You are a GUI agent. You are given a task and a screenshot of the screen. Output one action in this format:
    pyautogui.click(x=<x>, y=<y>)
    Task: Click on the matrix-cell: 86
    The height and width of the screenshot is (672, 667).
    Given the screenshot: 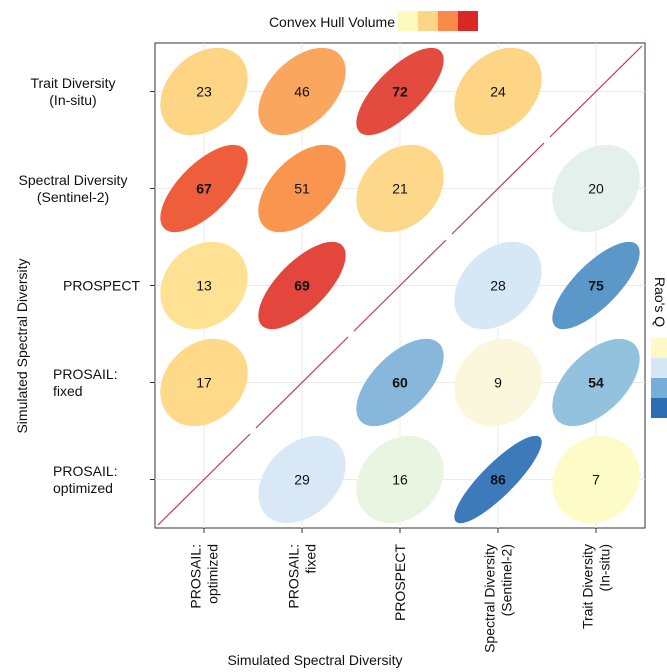 What is the action you would take?
    pyautogui.click(x=498, y=479)
    